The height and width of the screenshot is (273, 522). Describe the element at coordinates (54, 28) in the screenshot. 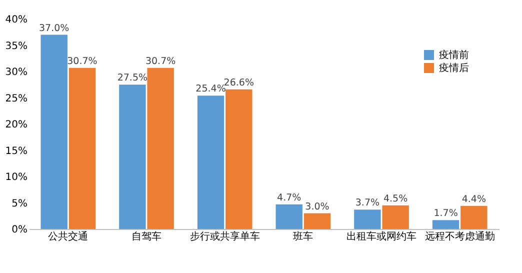

I see `data-label: 37.0%` at that location.